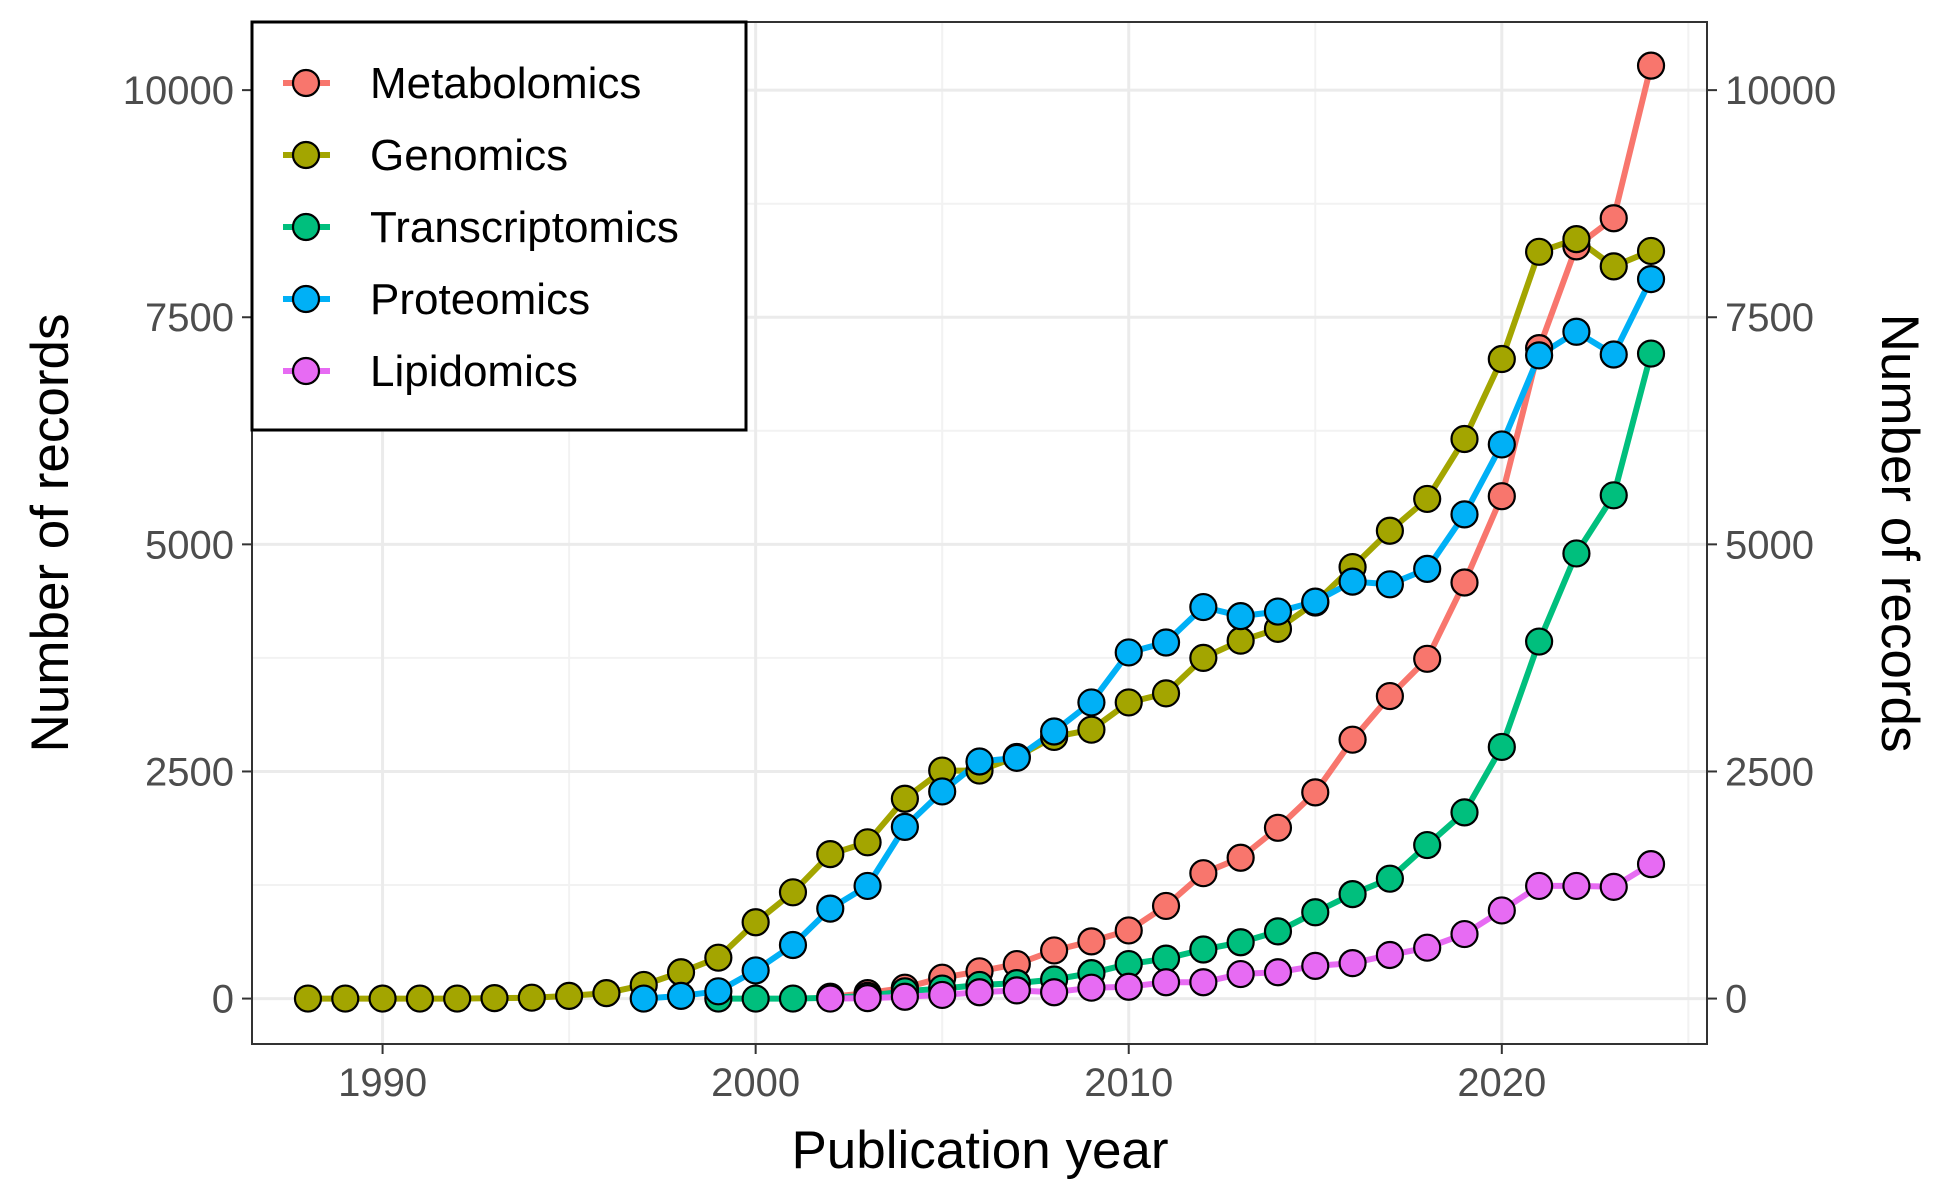 This screenshot has height=1200, width=1950. What do you see at coordinates (306, 371) in the screenshot?
I see `legend-key-point-lipidomics` at bounding box center [306, 371].